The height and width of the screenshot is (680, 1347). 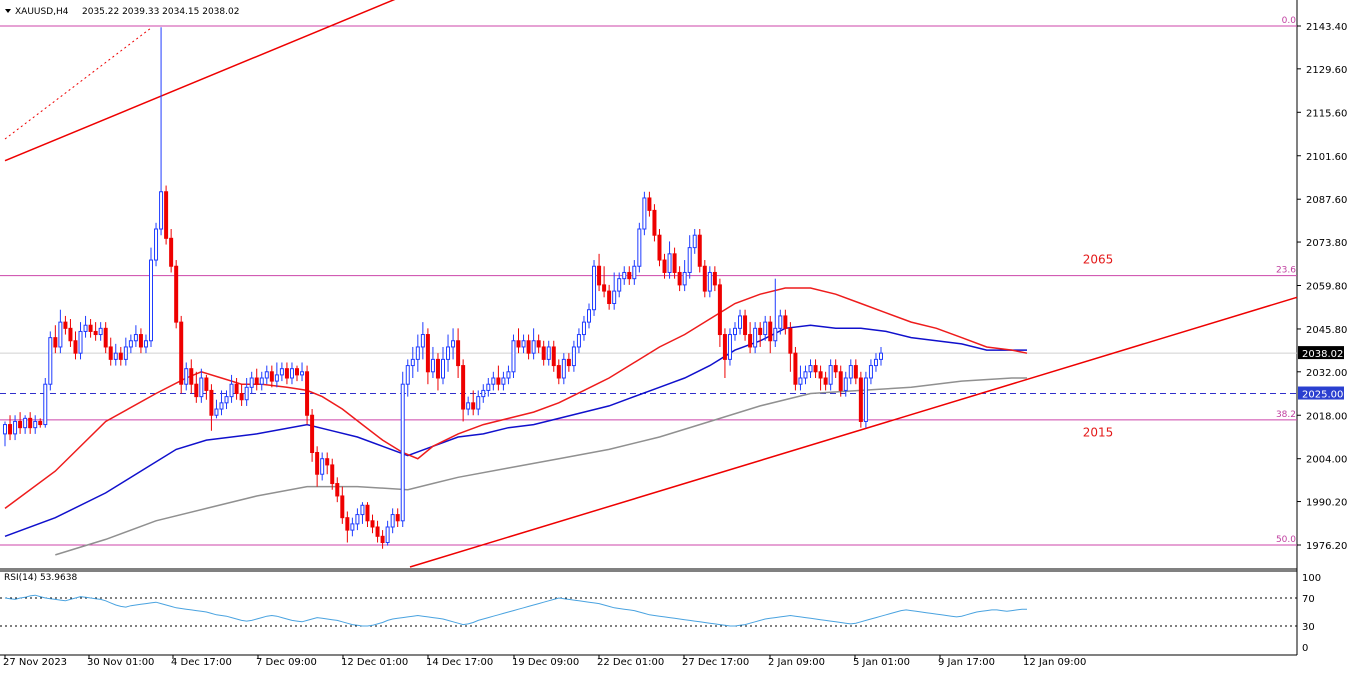 What do you see at coordinates (1098, 433) in the screenshot?
I see `level-annotation-2015: 2015` at bounding box center [1098, 433].